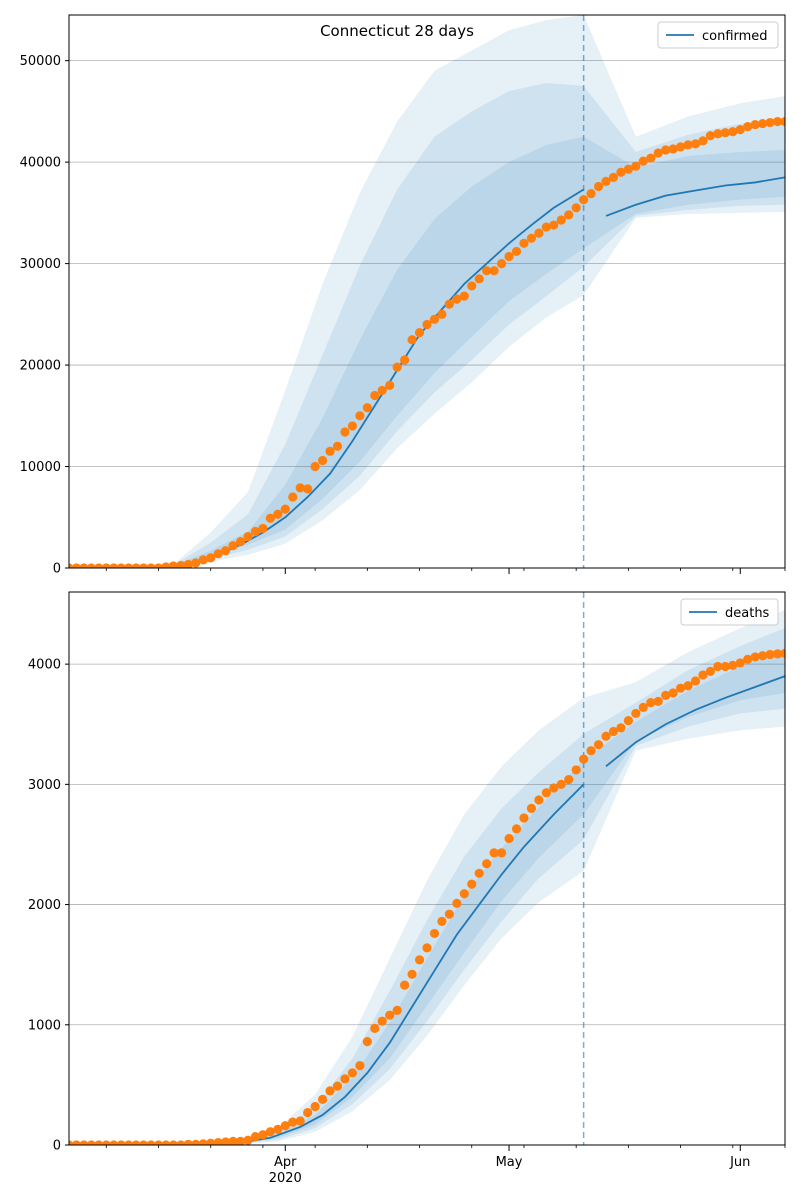 The height and width of the screenshot is (1200, 800). I want to click on y-tick-label: 4000, so click(44, 665).